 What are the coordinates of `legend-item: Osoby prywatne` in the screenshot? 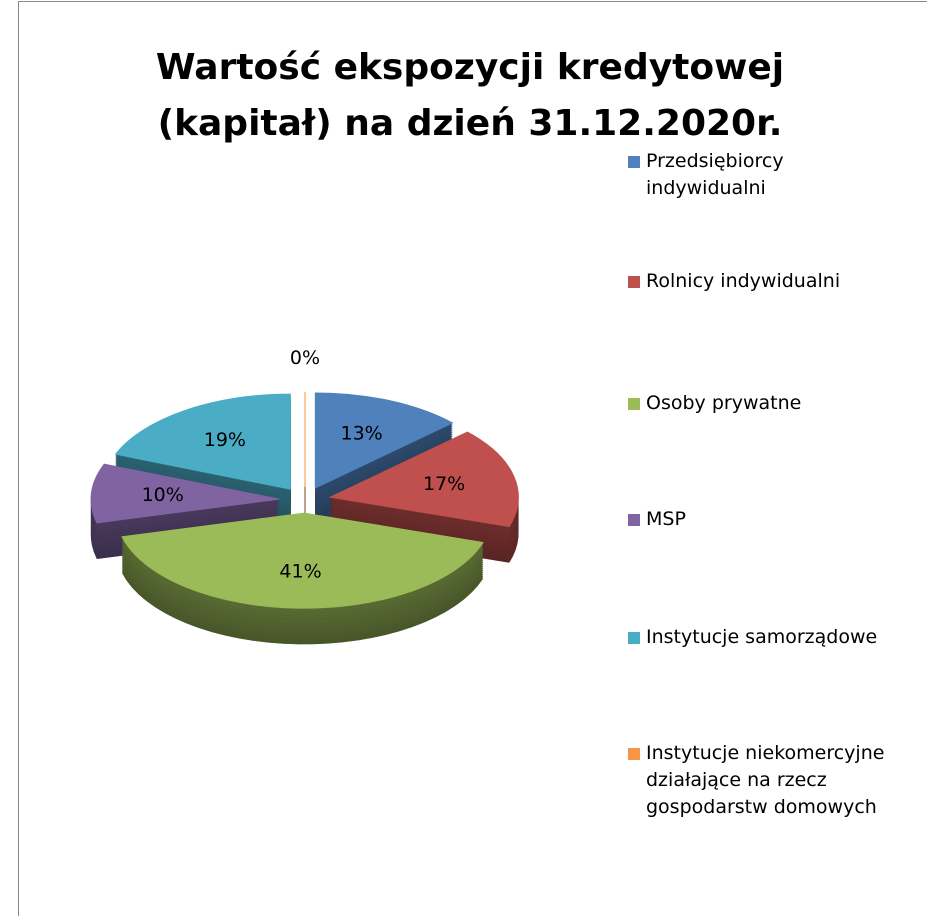 It's located at (777, 403).